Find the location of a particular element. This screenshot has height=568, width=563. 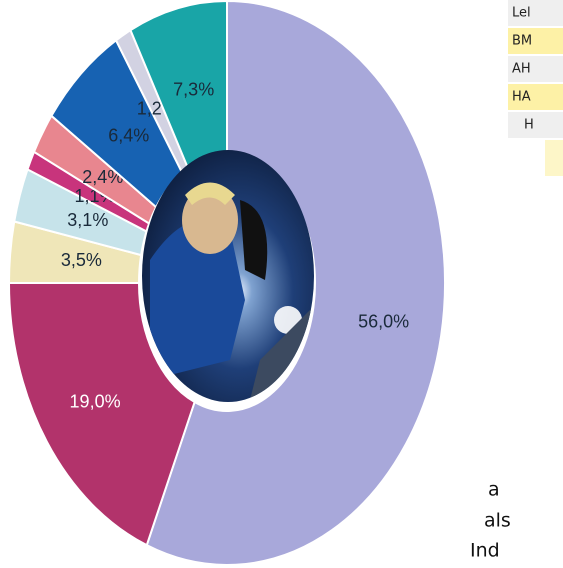

slice-label: 7,3% is located at coordinates (193, 90).